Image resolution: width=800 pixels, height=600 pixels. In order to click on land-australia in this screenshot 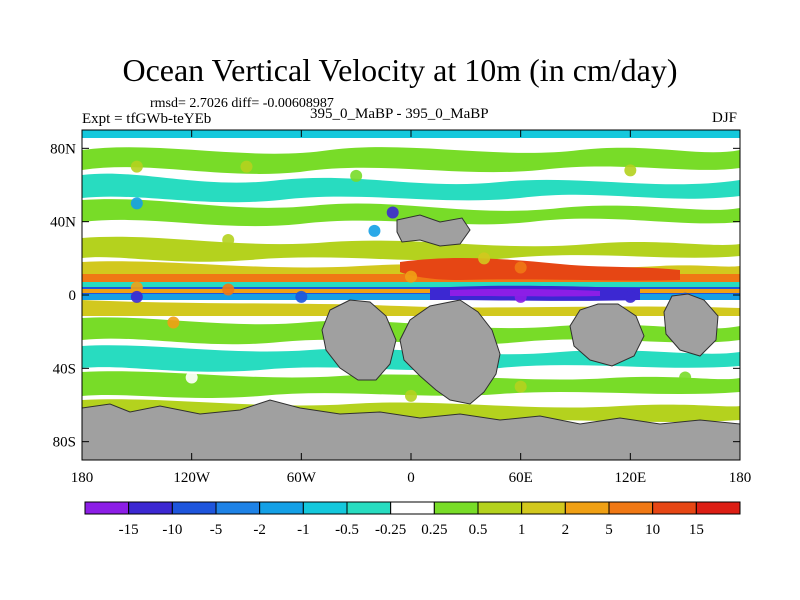, I will do `click(691, 325)`.